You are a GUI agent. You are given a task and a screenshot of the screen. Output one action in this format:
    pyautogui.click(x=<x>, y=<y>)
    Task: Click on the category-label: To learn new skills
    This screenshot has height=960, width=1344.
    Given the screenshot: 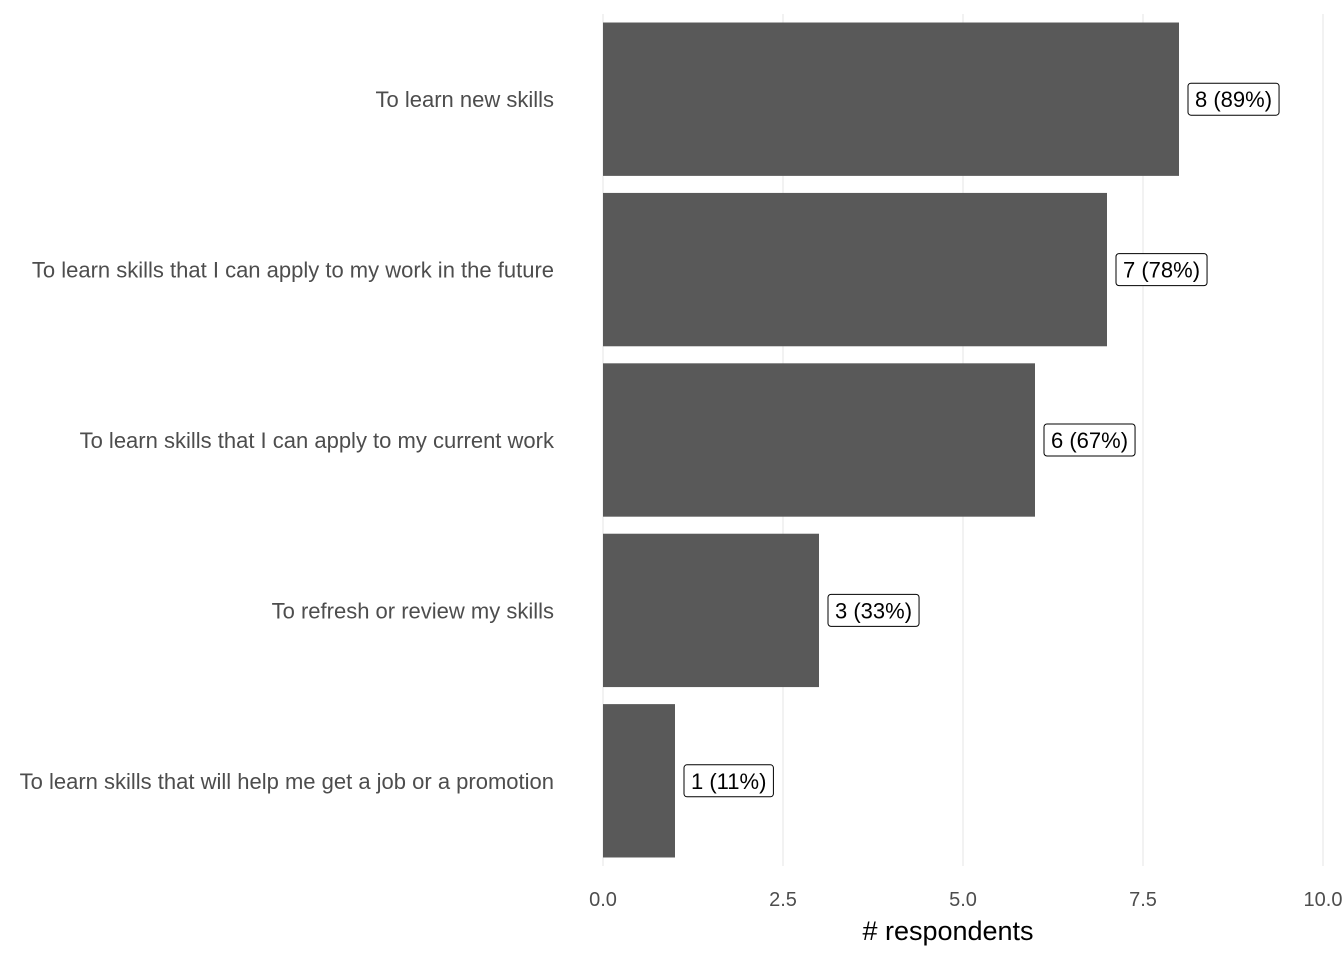 What is the action you would take?
    pyautogui.click(x=464, y=99)
    